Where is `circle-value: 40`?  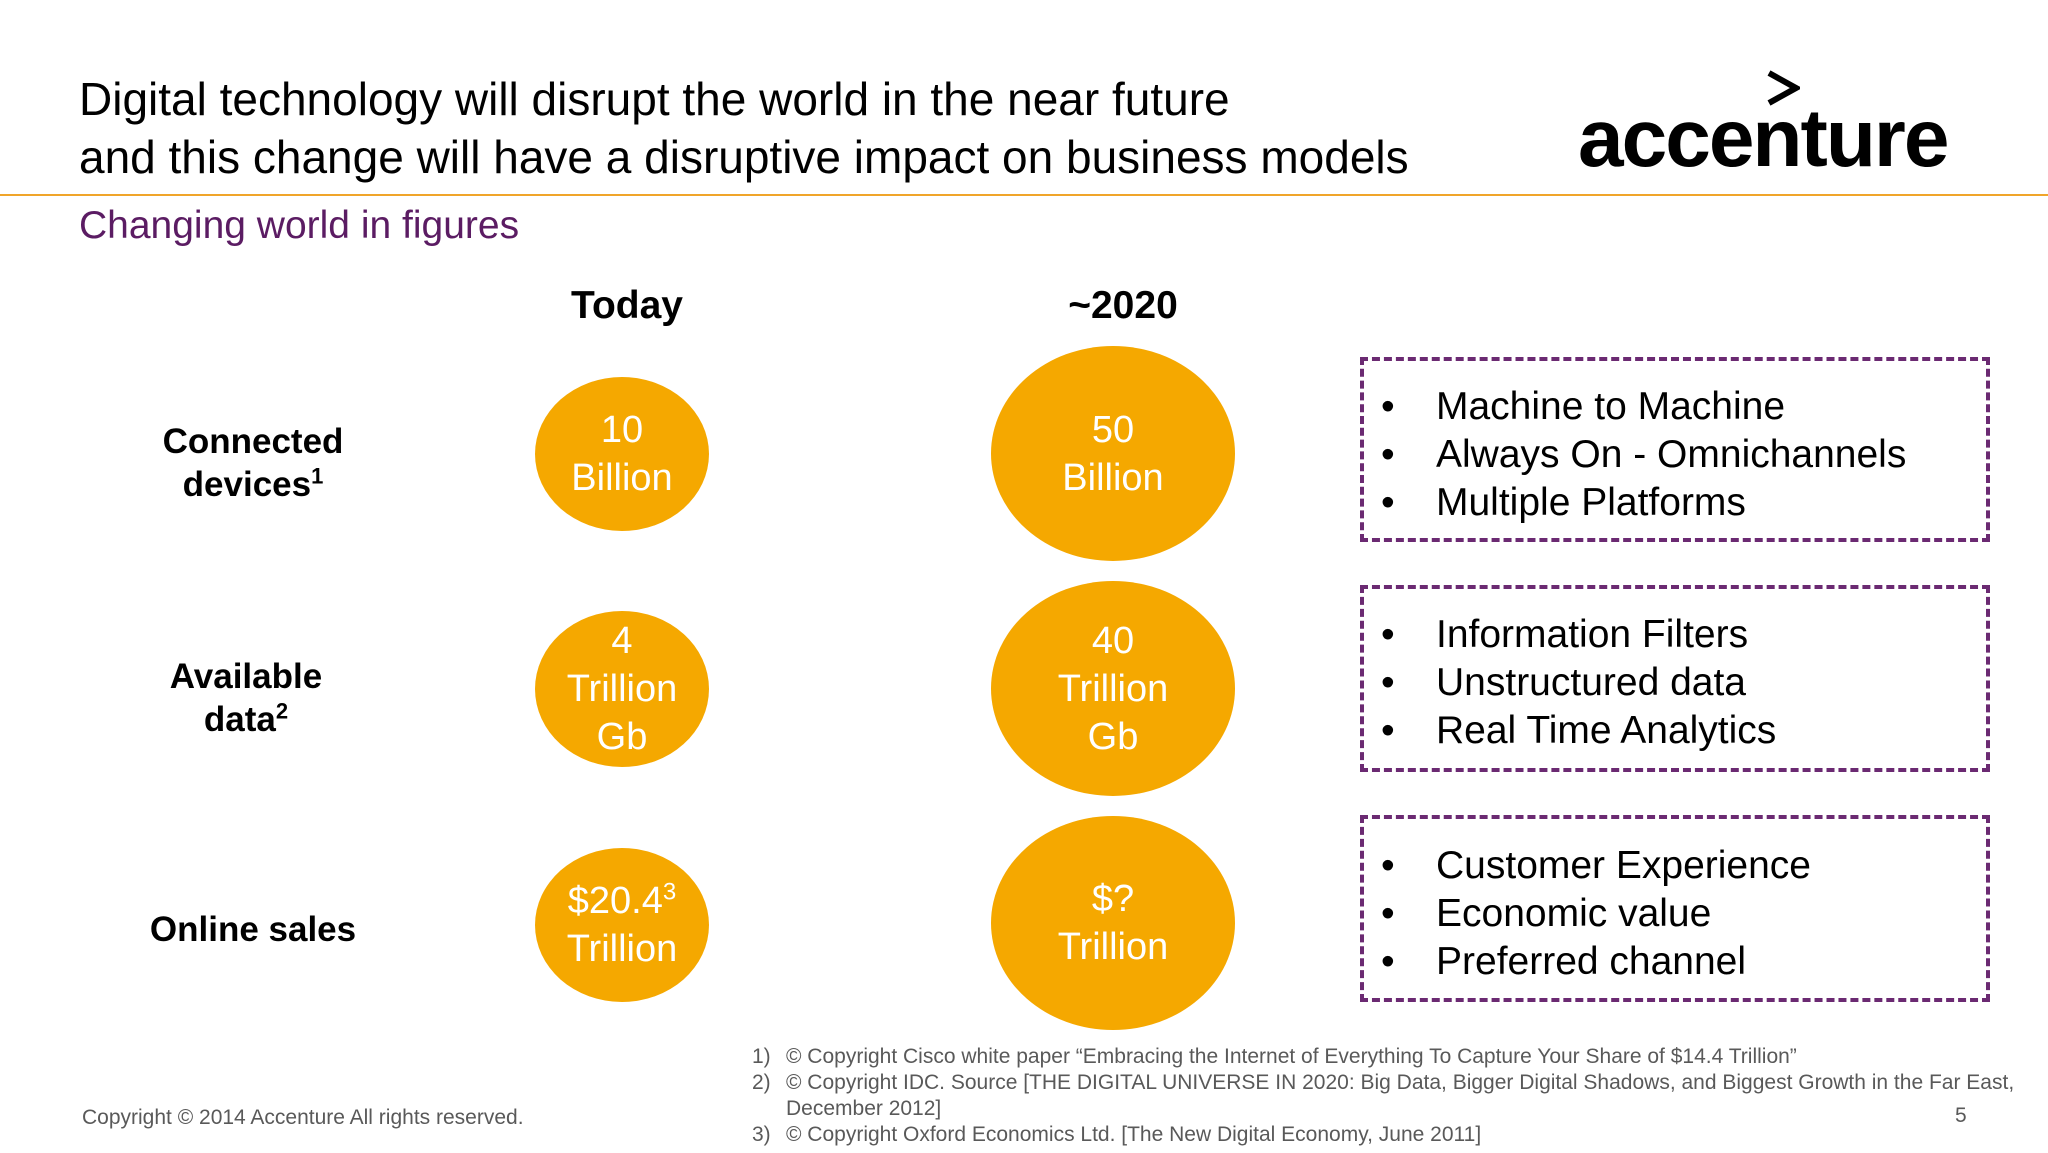
circle-value: 40 is located at coordinates (1113, 640).